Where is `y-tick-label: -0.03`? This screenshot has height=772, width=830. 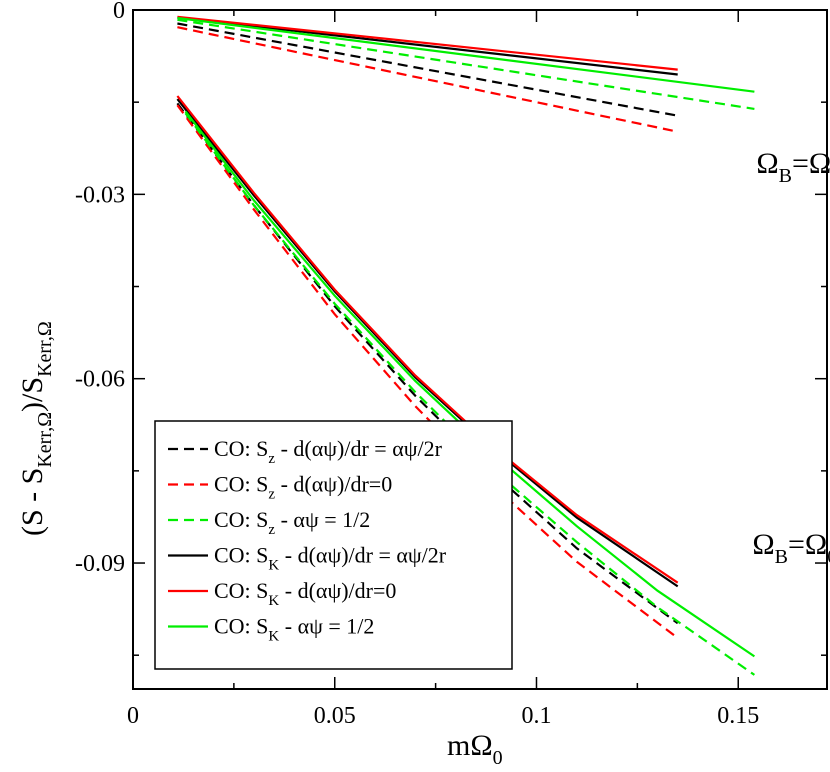 y-tick-label: -0.03 is located at coordinates (100, 195).